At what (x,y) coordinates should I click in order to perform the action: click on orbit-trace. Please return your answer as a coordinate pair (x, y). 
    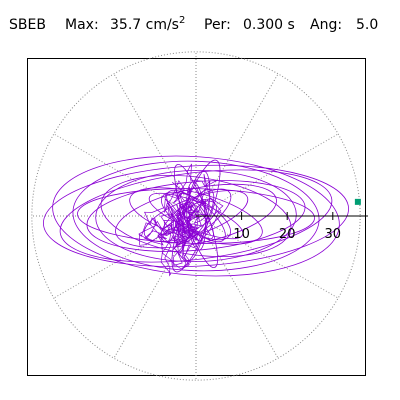
    Looking at the image, I should click on (196, 216).